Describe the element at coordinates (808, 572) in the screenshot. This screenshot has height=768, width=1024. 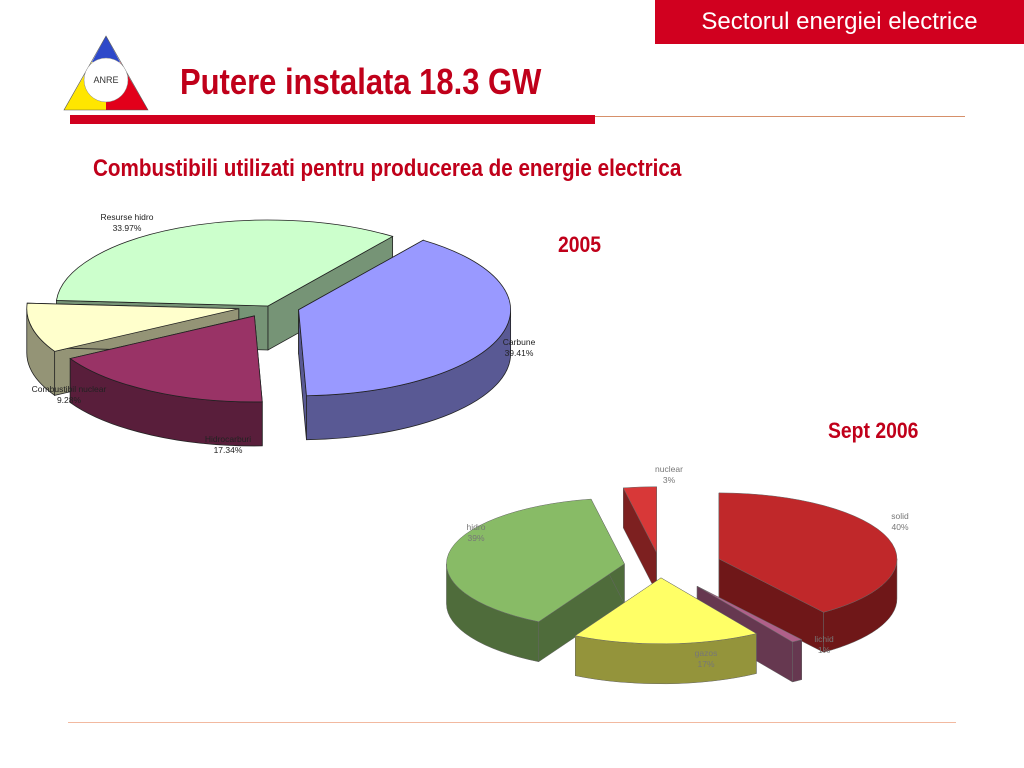
I see `pie-slice-2006-solid` at that location.